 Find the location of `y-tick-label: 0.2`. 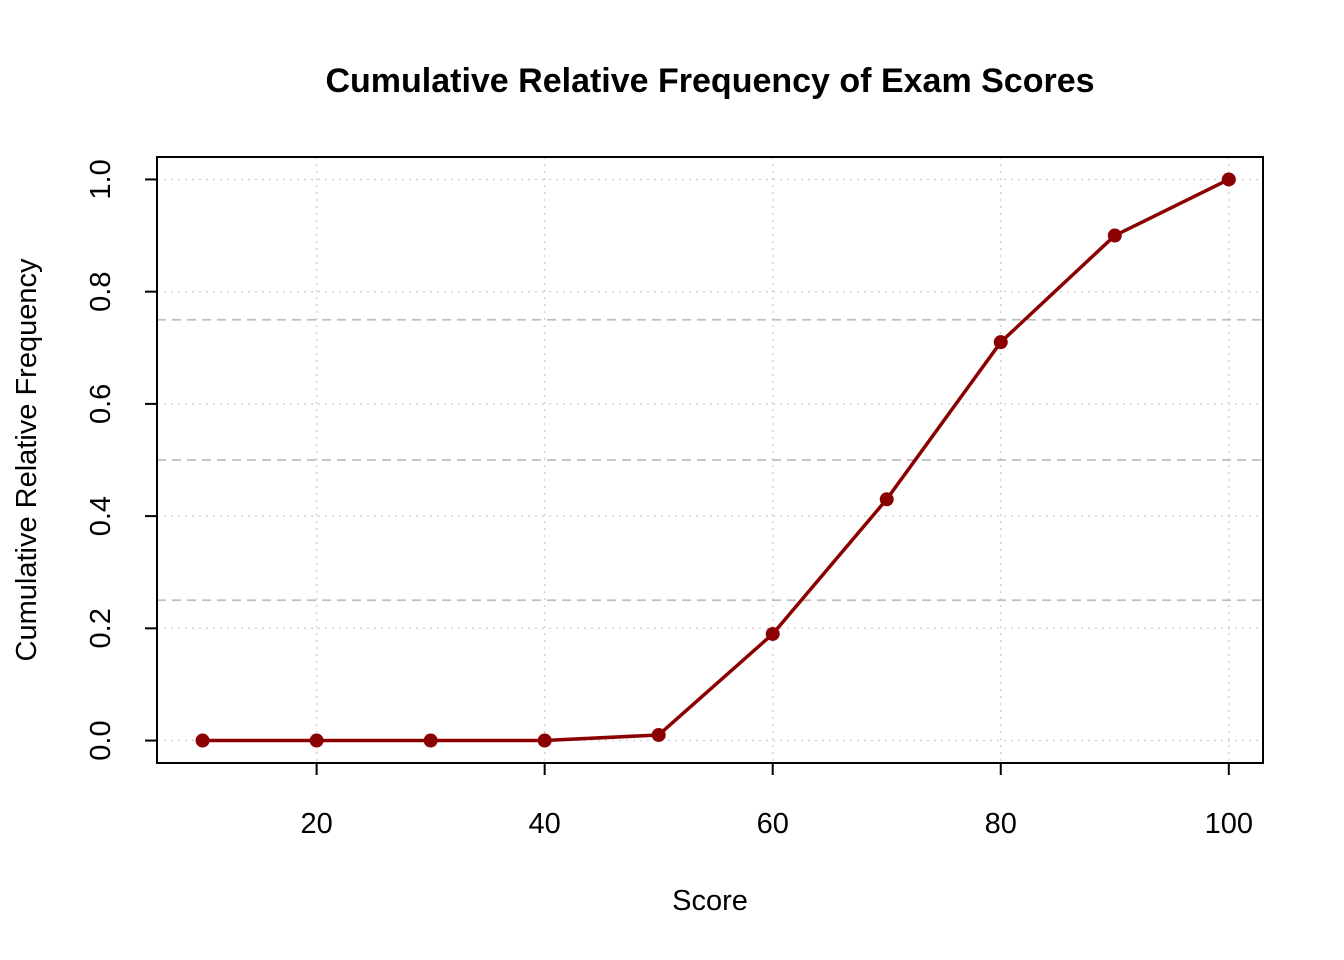

y-tick-label: 0.2 is located at coordinates (101, 628).